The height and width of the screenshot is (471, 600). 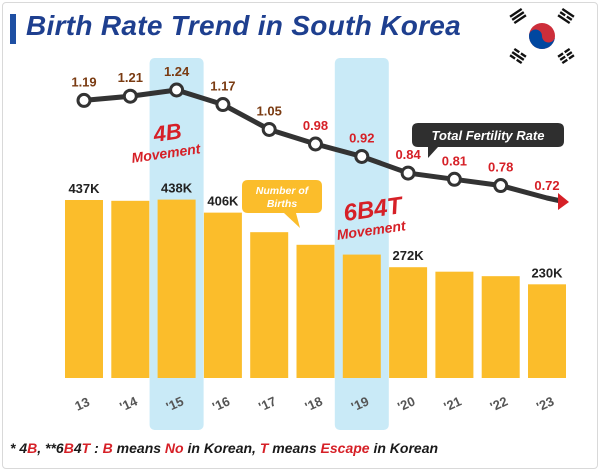 I want to click on x-tick-label-8: '20, so click(x=406, y=403).